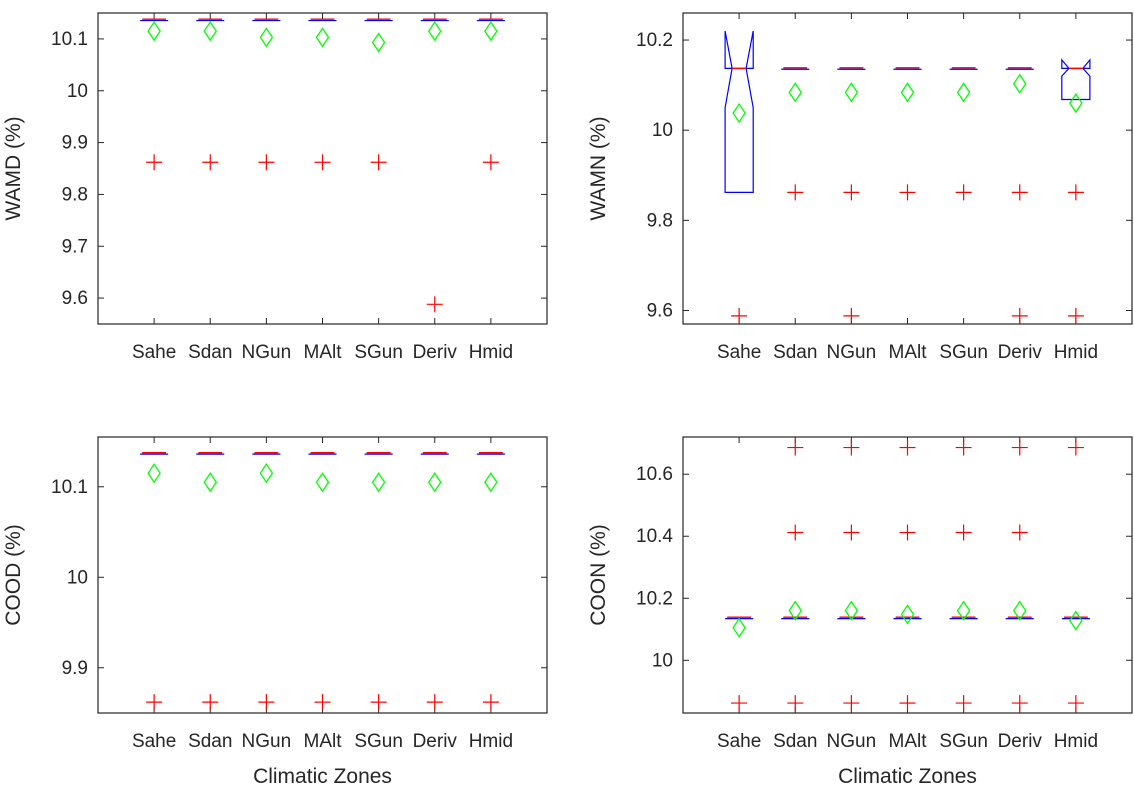 The image size is (1134, 788). I want to click on cood-outlier-hmid, so click(490, 702).